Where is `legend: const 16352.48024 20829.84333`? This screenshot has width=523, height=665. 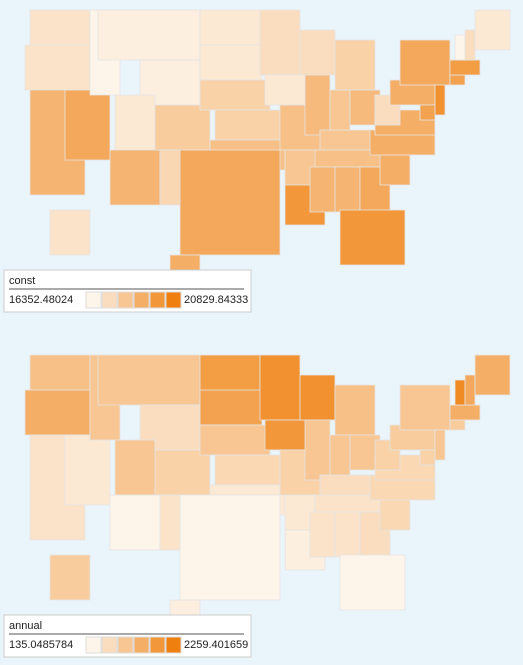
legend: const 16352.48024 20829.84333 is located at coordinates (127, 291).